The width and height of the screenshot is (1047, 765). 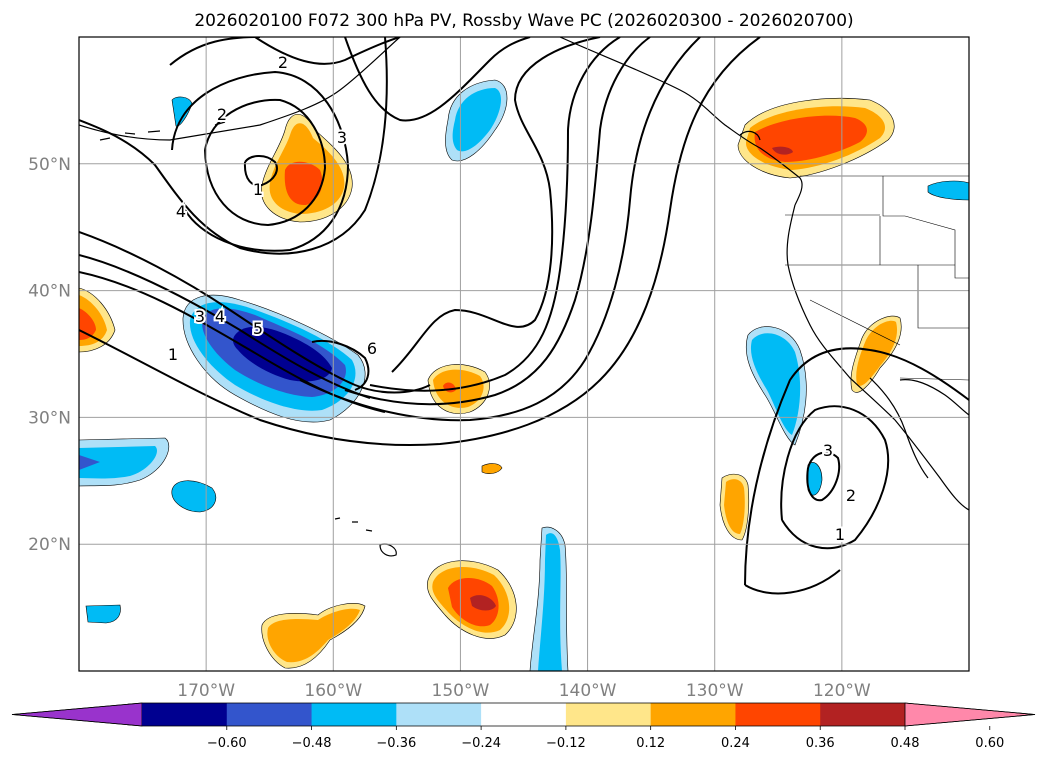 What do you see at coordinates (715, 691) in the screenshot?
I see `longitude-label: 130°W` at bounding box center [715, 691].